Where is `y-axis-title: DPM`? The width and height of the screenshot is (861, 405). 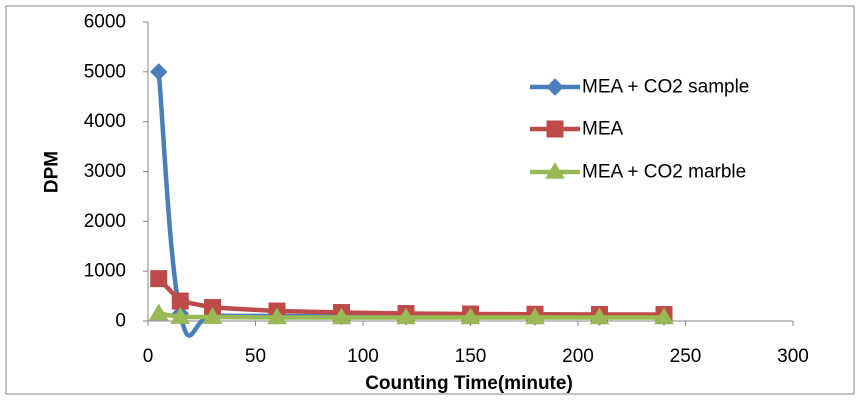 y-axis-title: DPM is located at coordinates (52, 172).